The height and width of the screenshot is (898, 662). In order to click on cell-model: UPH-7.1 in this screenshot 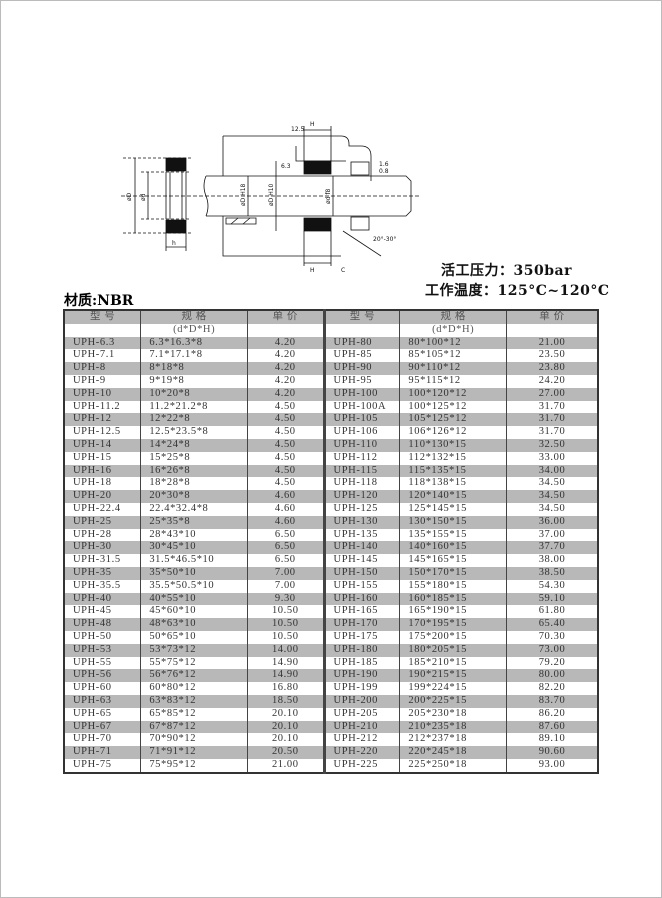, I will do `click(102, 356)`.